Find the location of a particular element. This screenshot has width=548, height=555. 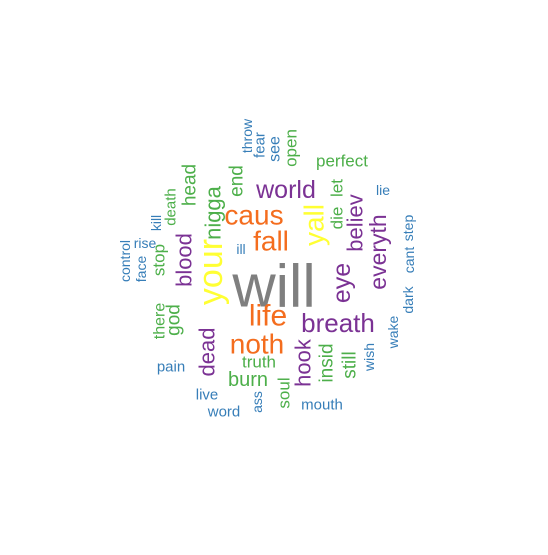

word-life: life is located at coordinates (268, 316).